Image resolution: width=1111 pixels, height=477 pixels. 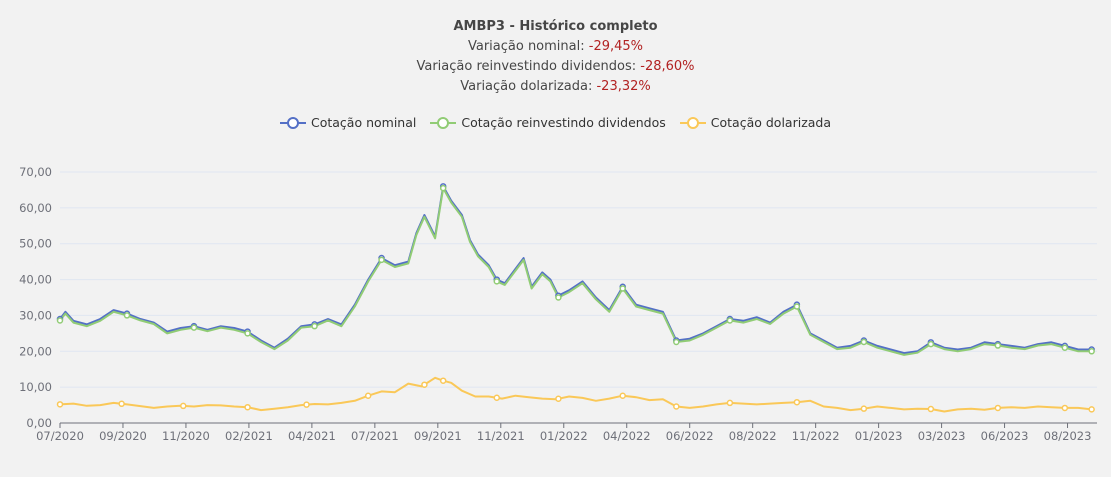 I want to click on y-tick-label: 10,00, so click(x=35, y=387).